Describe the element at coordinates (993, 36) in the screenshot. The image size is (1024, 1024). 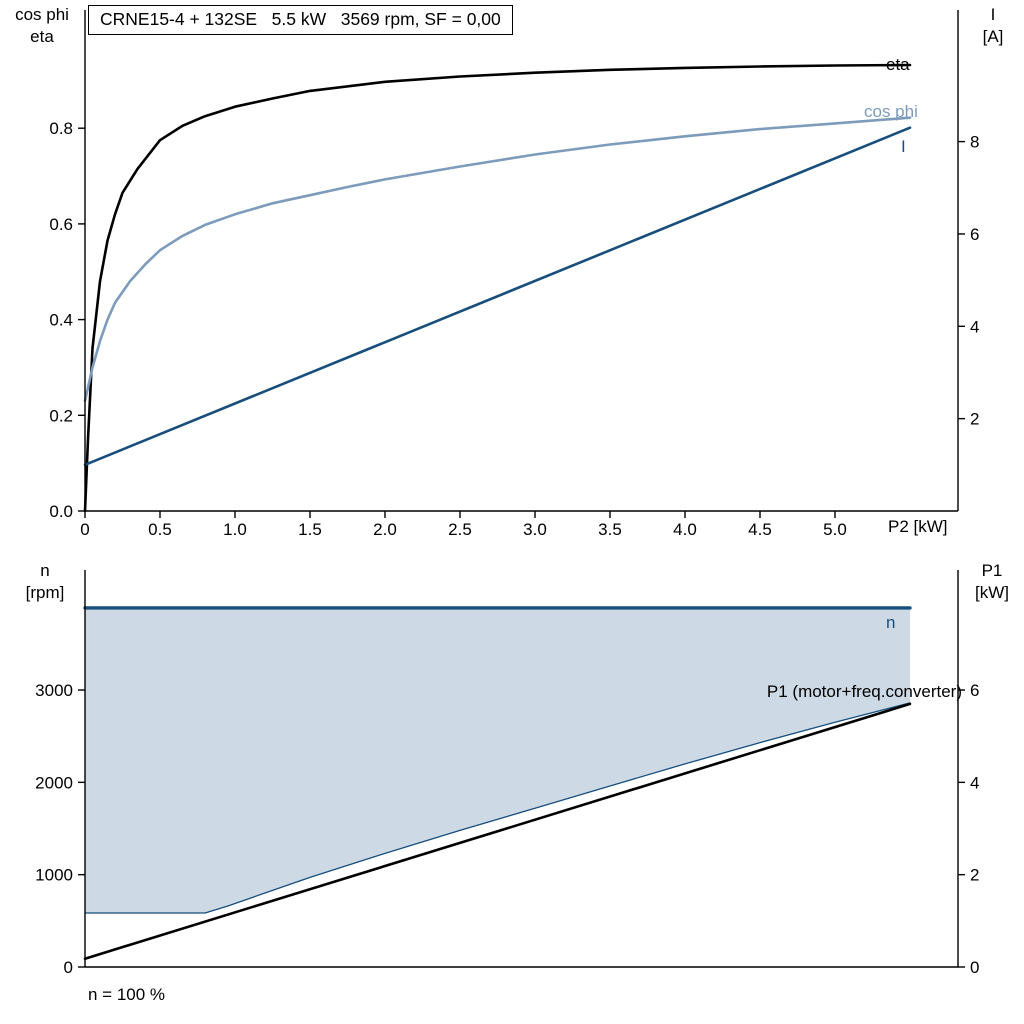
I see `right-axis-label-amps-unit: [A]` at that location.